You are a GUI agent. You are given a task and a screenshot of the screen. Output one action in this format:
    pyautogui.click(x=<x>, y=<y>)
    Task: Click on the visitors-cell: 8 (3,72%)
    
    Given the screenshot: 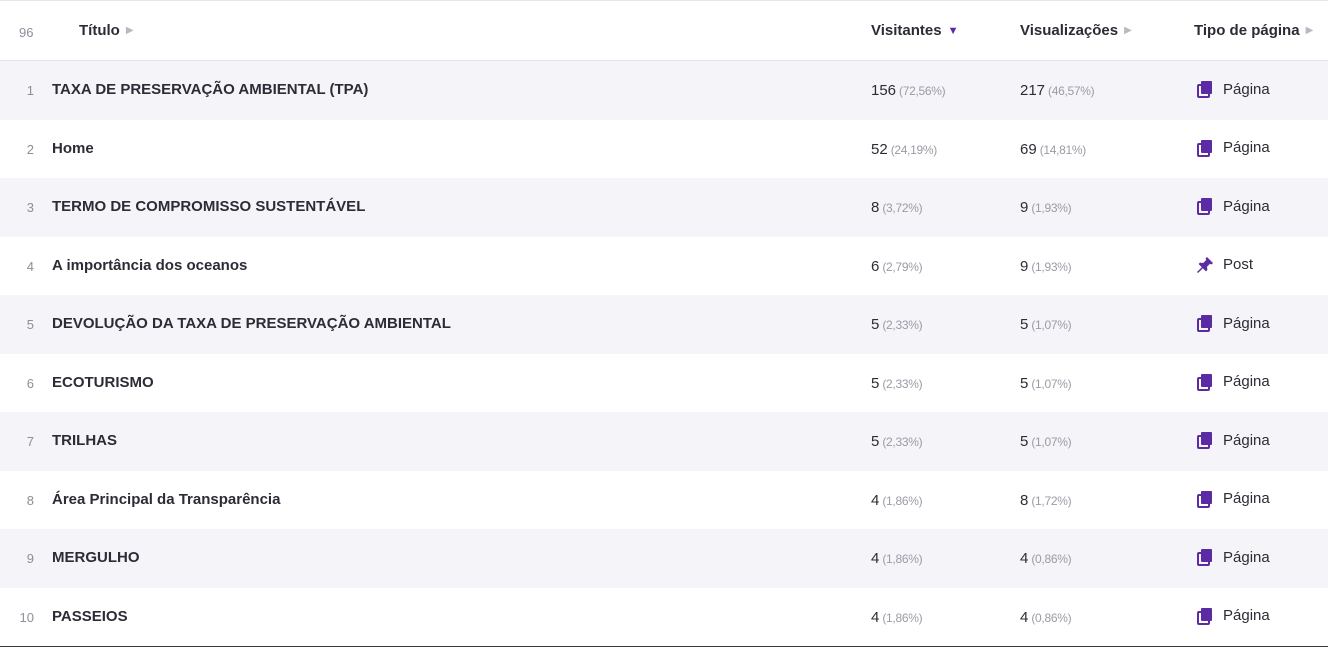 What is the action you would take?
    pyautogui.click(x=897, y=207)
    